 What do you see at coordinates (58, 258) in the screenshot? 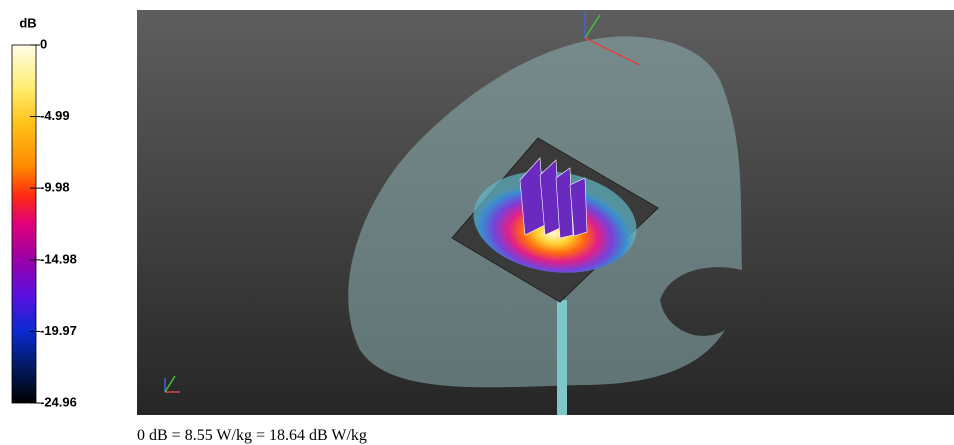
I see `tick-label: -14.98` at bounding box center [58, 258].